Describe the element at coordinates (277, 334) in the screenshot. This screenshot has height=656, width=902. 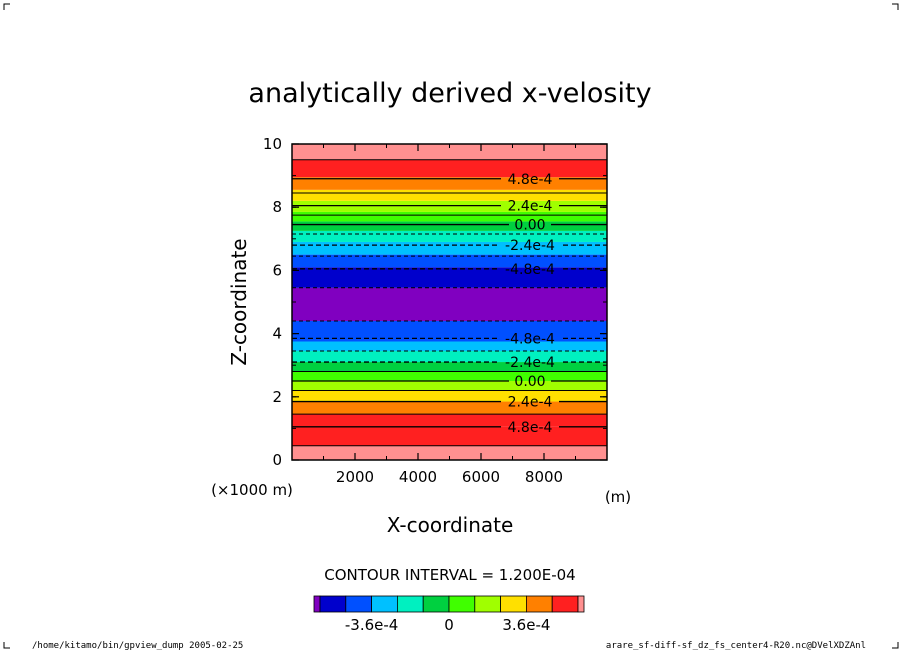
I see `y-tick-label: 4` at that location.